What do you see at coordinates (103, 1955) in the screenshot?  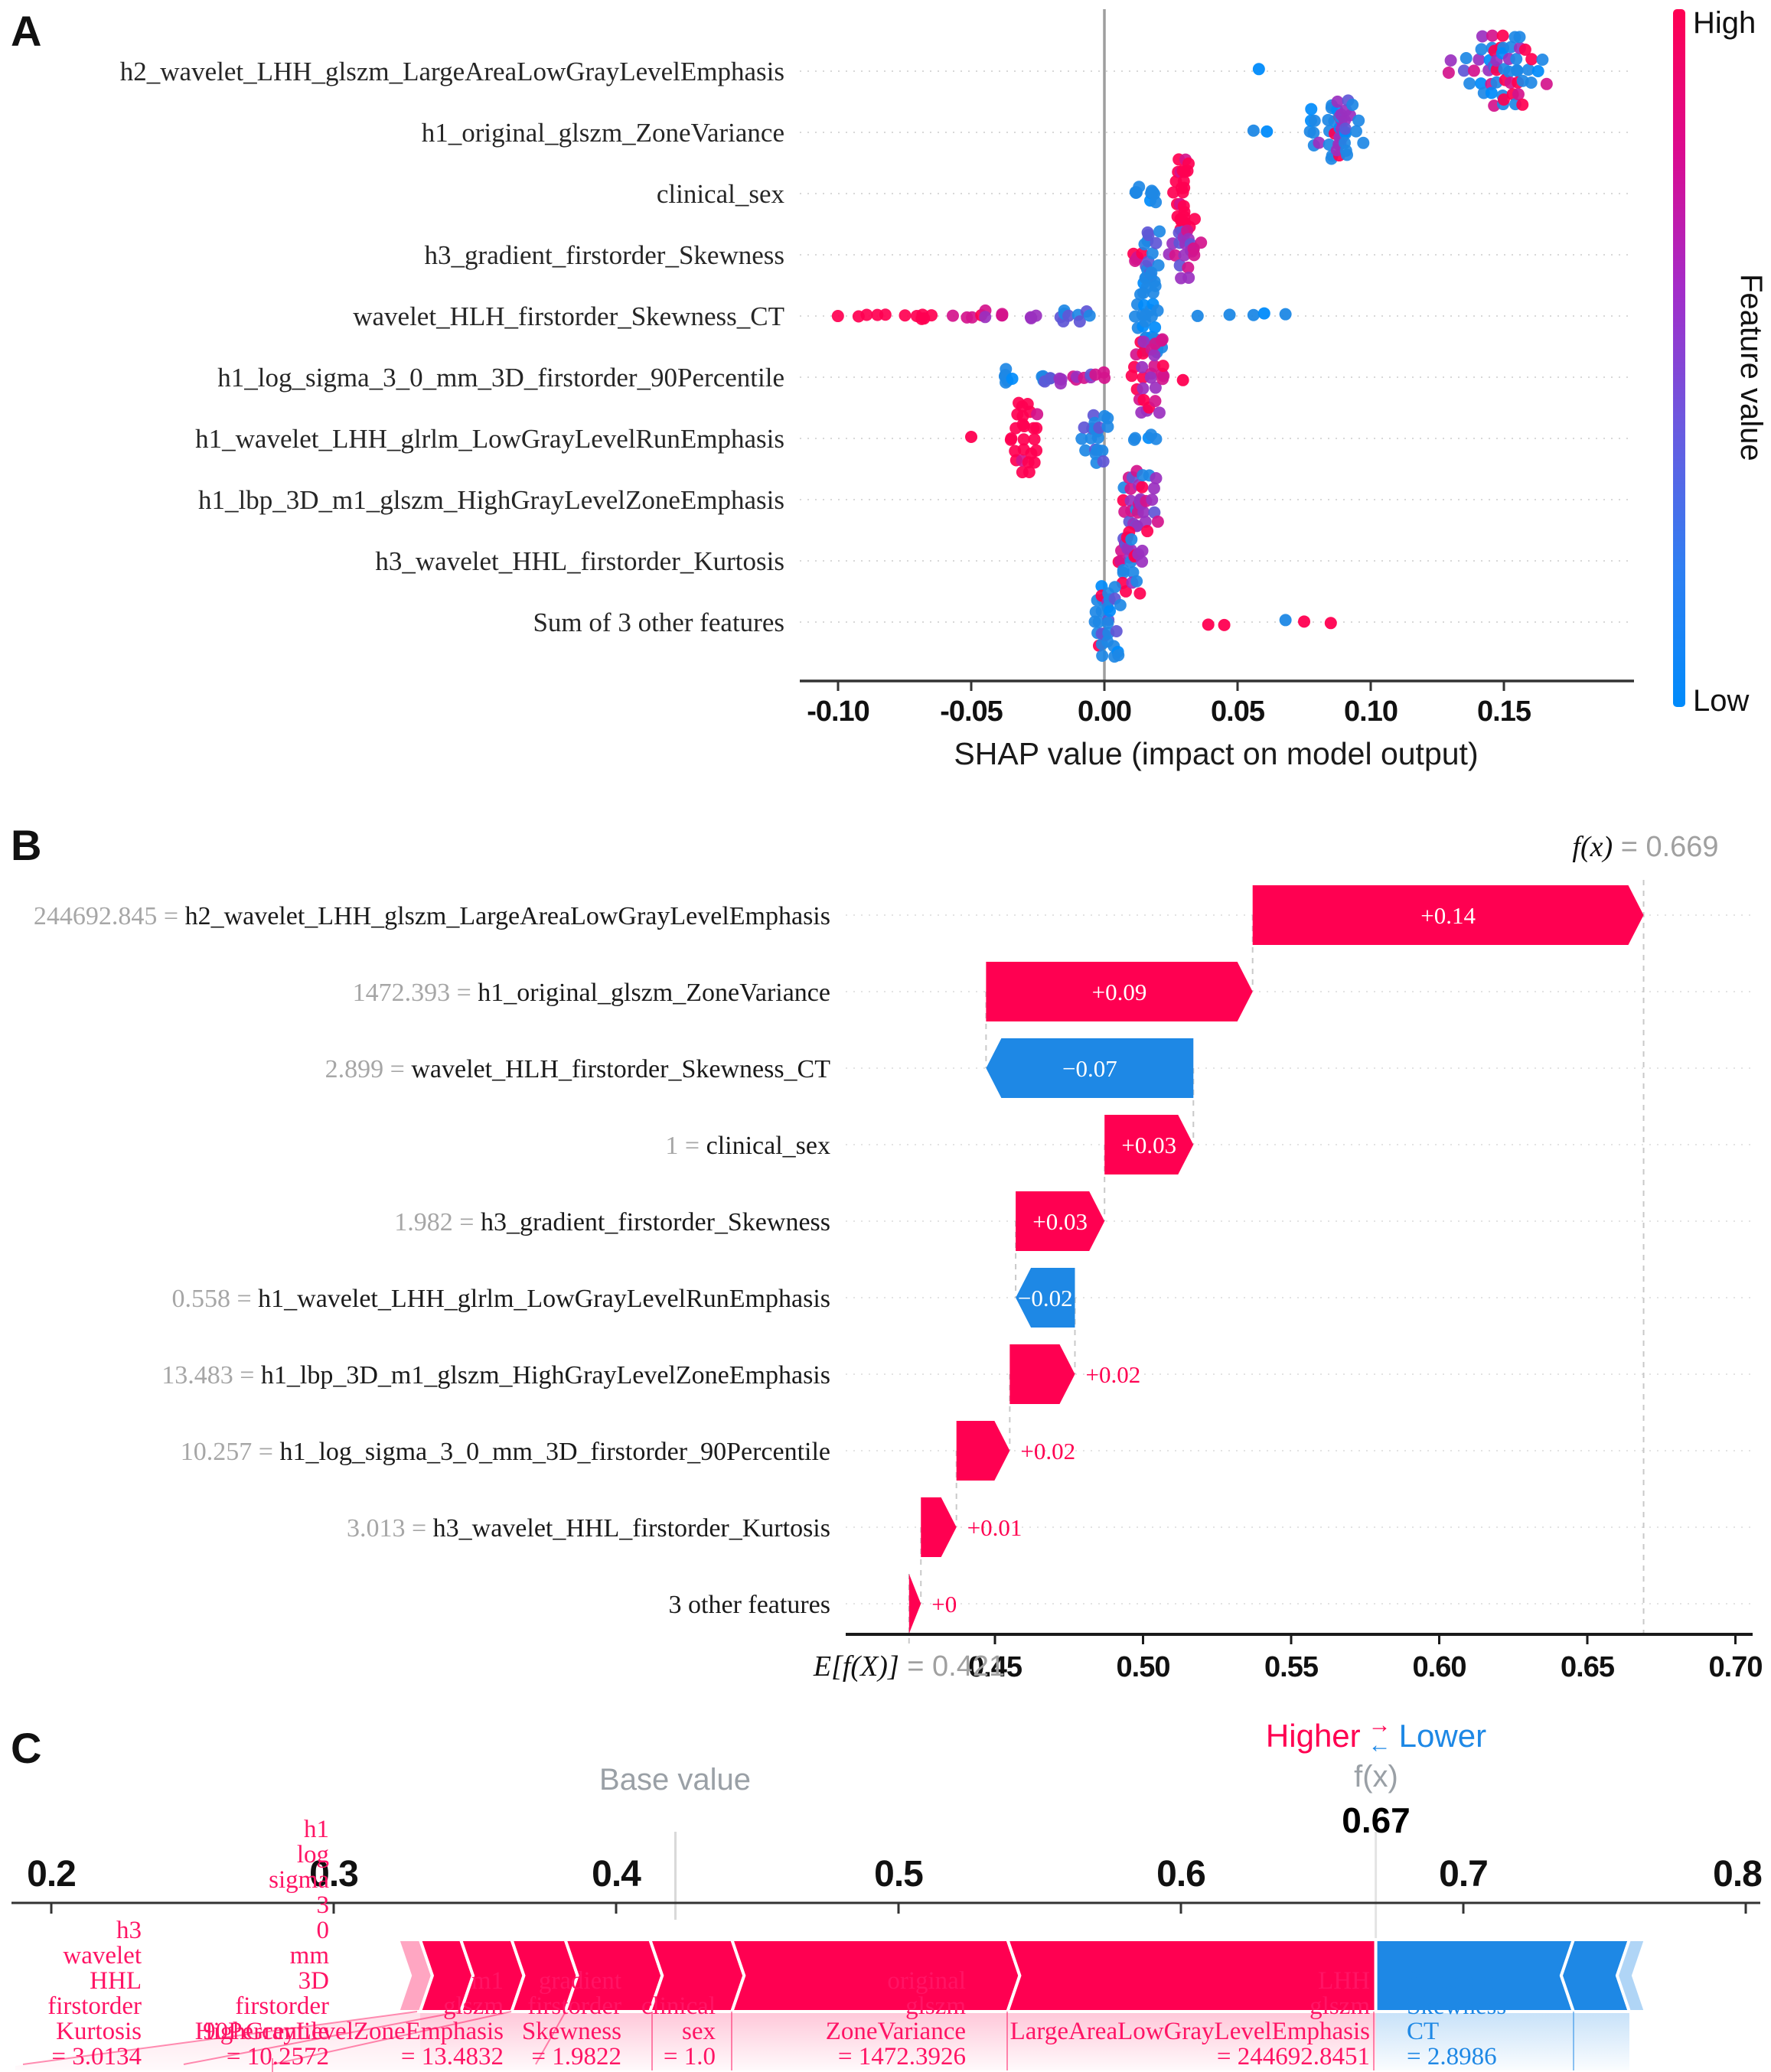 I see `force-feature-label-line: wavelet` at bounding box center [103, 1955].